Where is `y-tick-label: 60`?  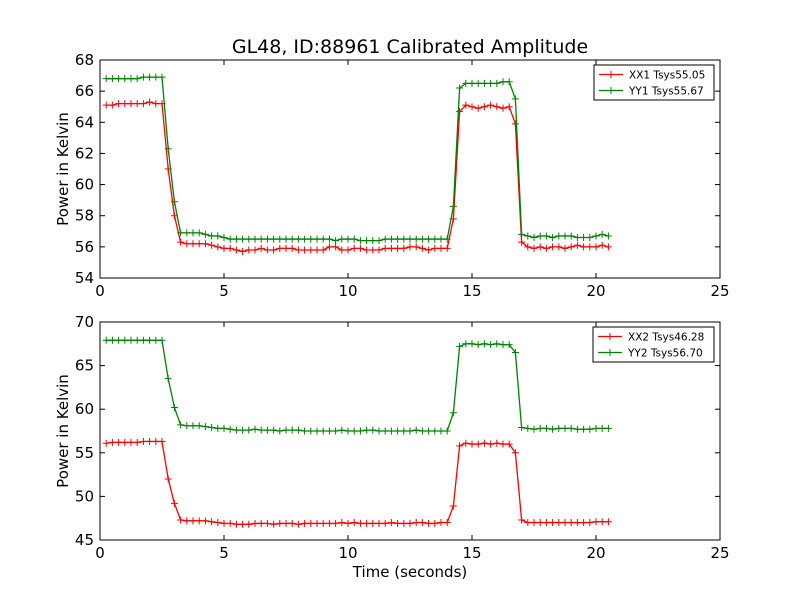 y-tick-label: 60 is located at coordinates (84, 185).